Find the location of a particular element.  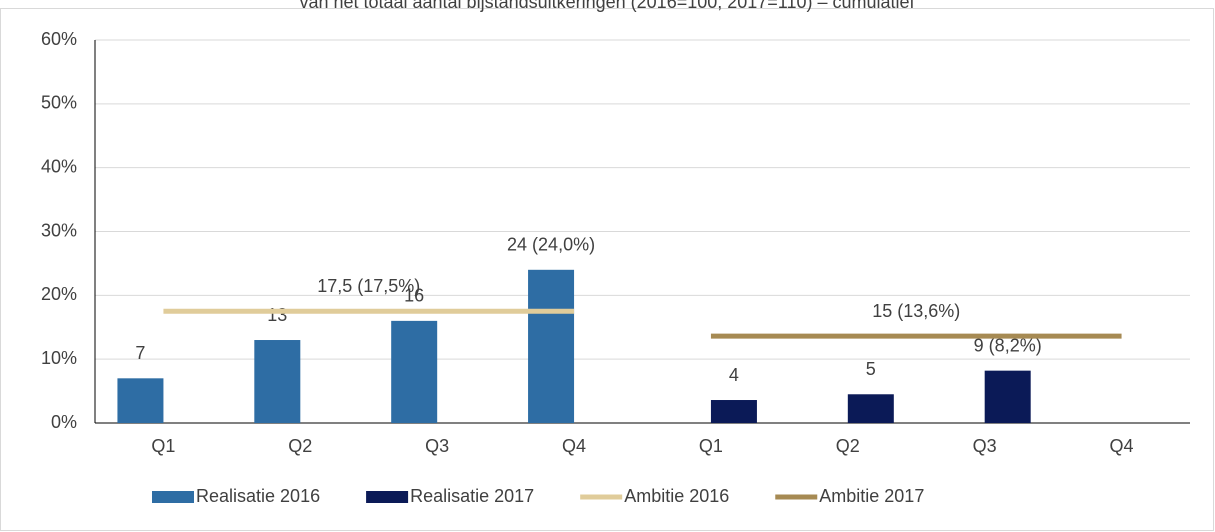

legend-label: Ambitie 2017 is located at coordinates (871, 496).